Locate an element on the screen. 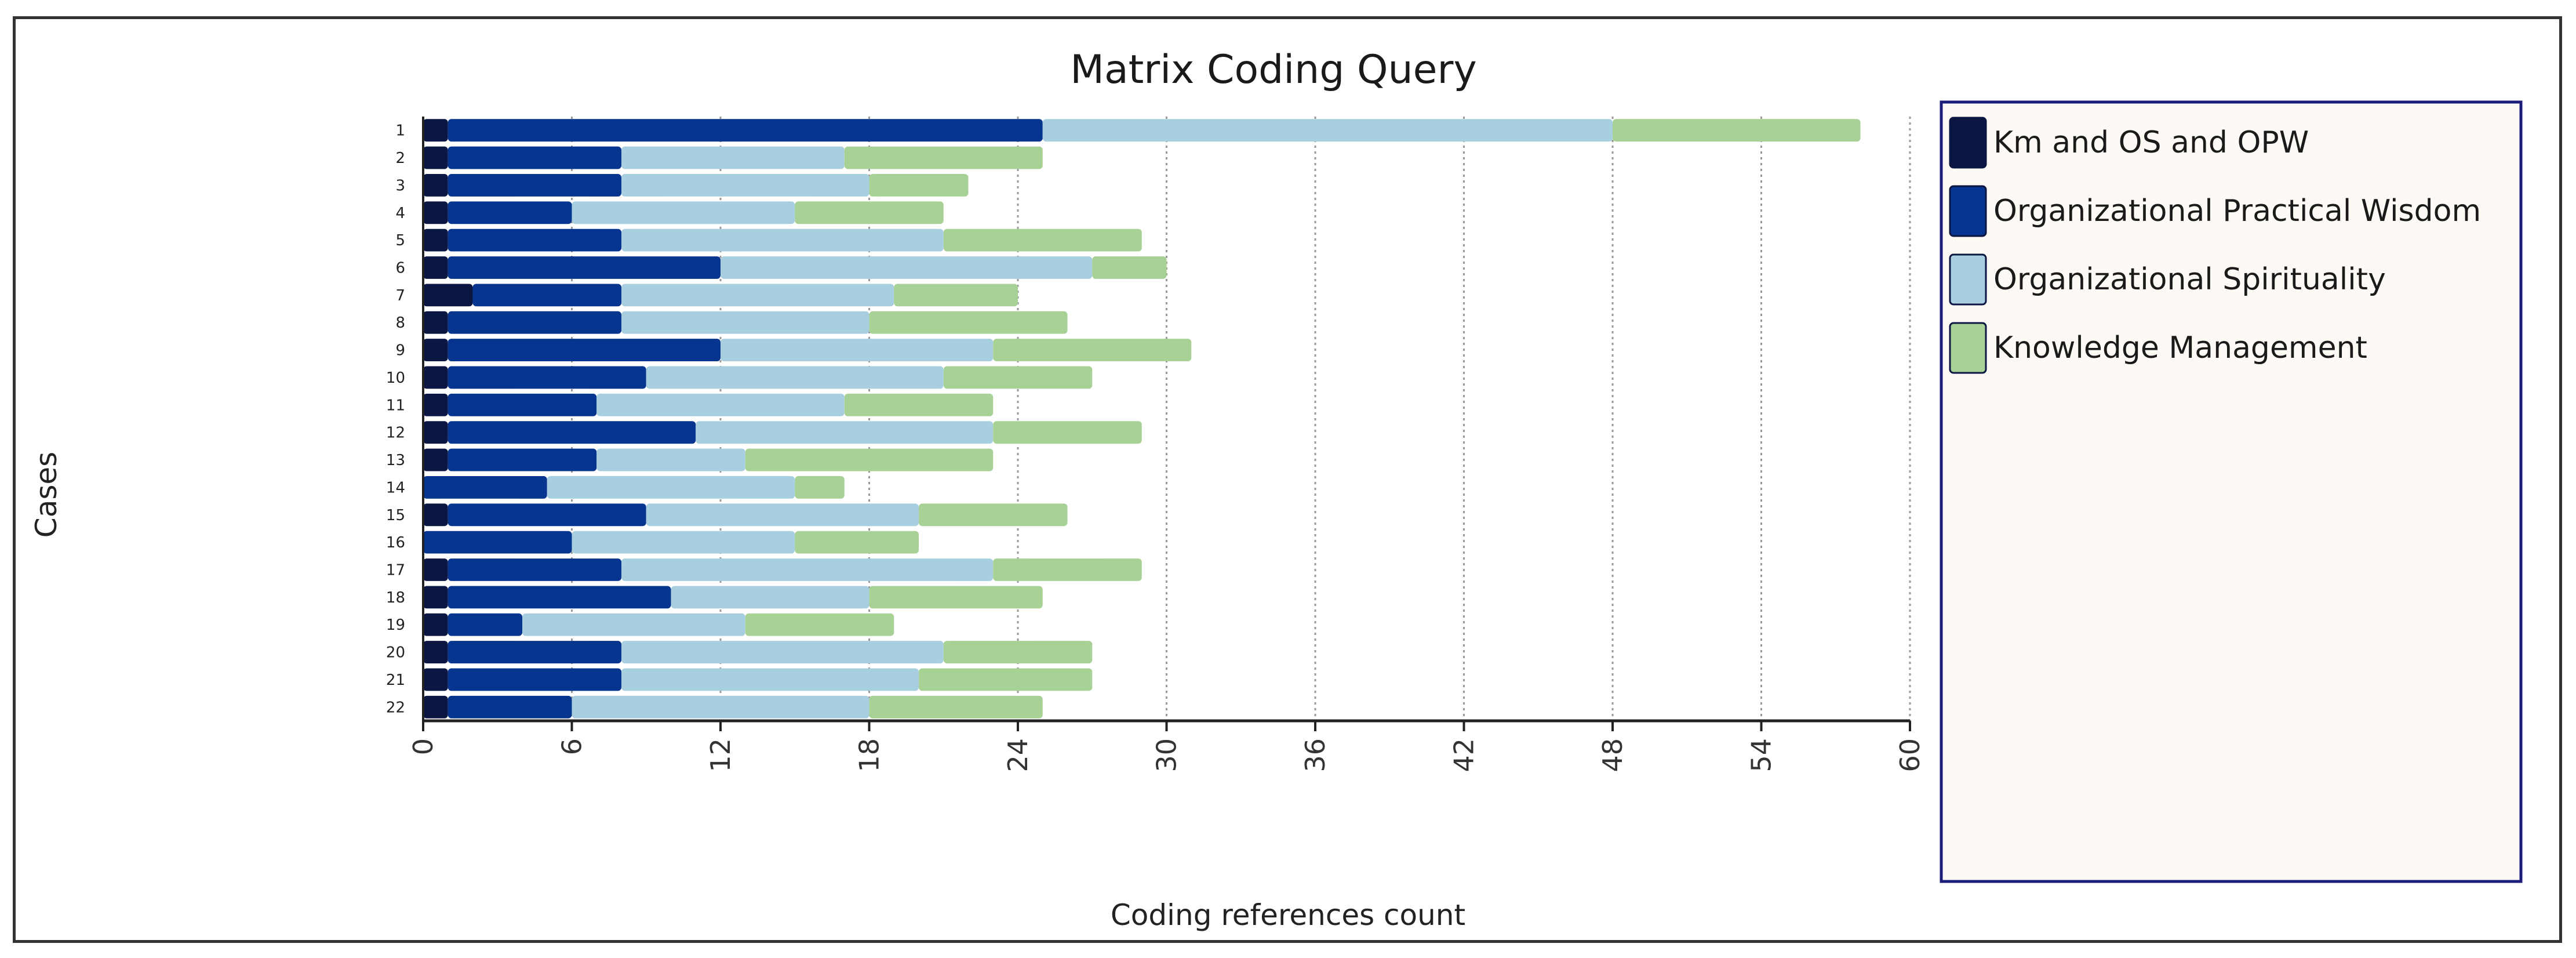  y-tick-label: 2 is located at coordinates (400, 158).